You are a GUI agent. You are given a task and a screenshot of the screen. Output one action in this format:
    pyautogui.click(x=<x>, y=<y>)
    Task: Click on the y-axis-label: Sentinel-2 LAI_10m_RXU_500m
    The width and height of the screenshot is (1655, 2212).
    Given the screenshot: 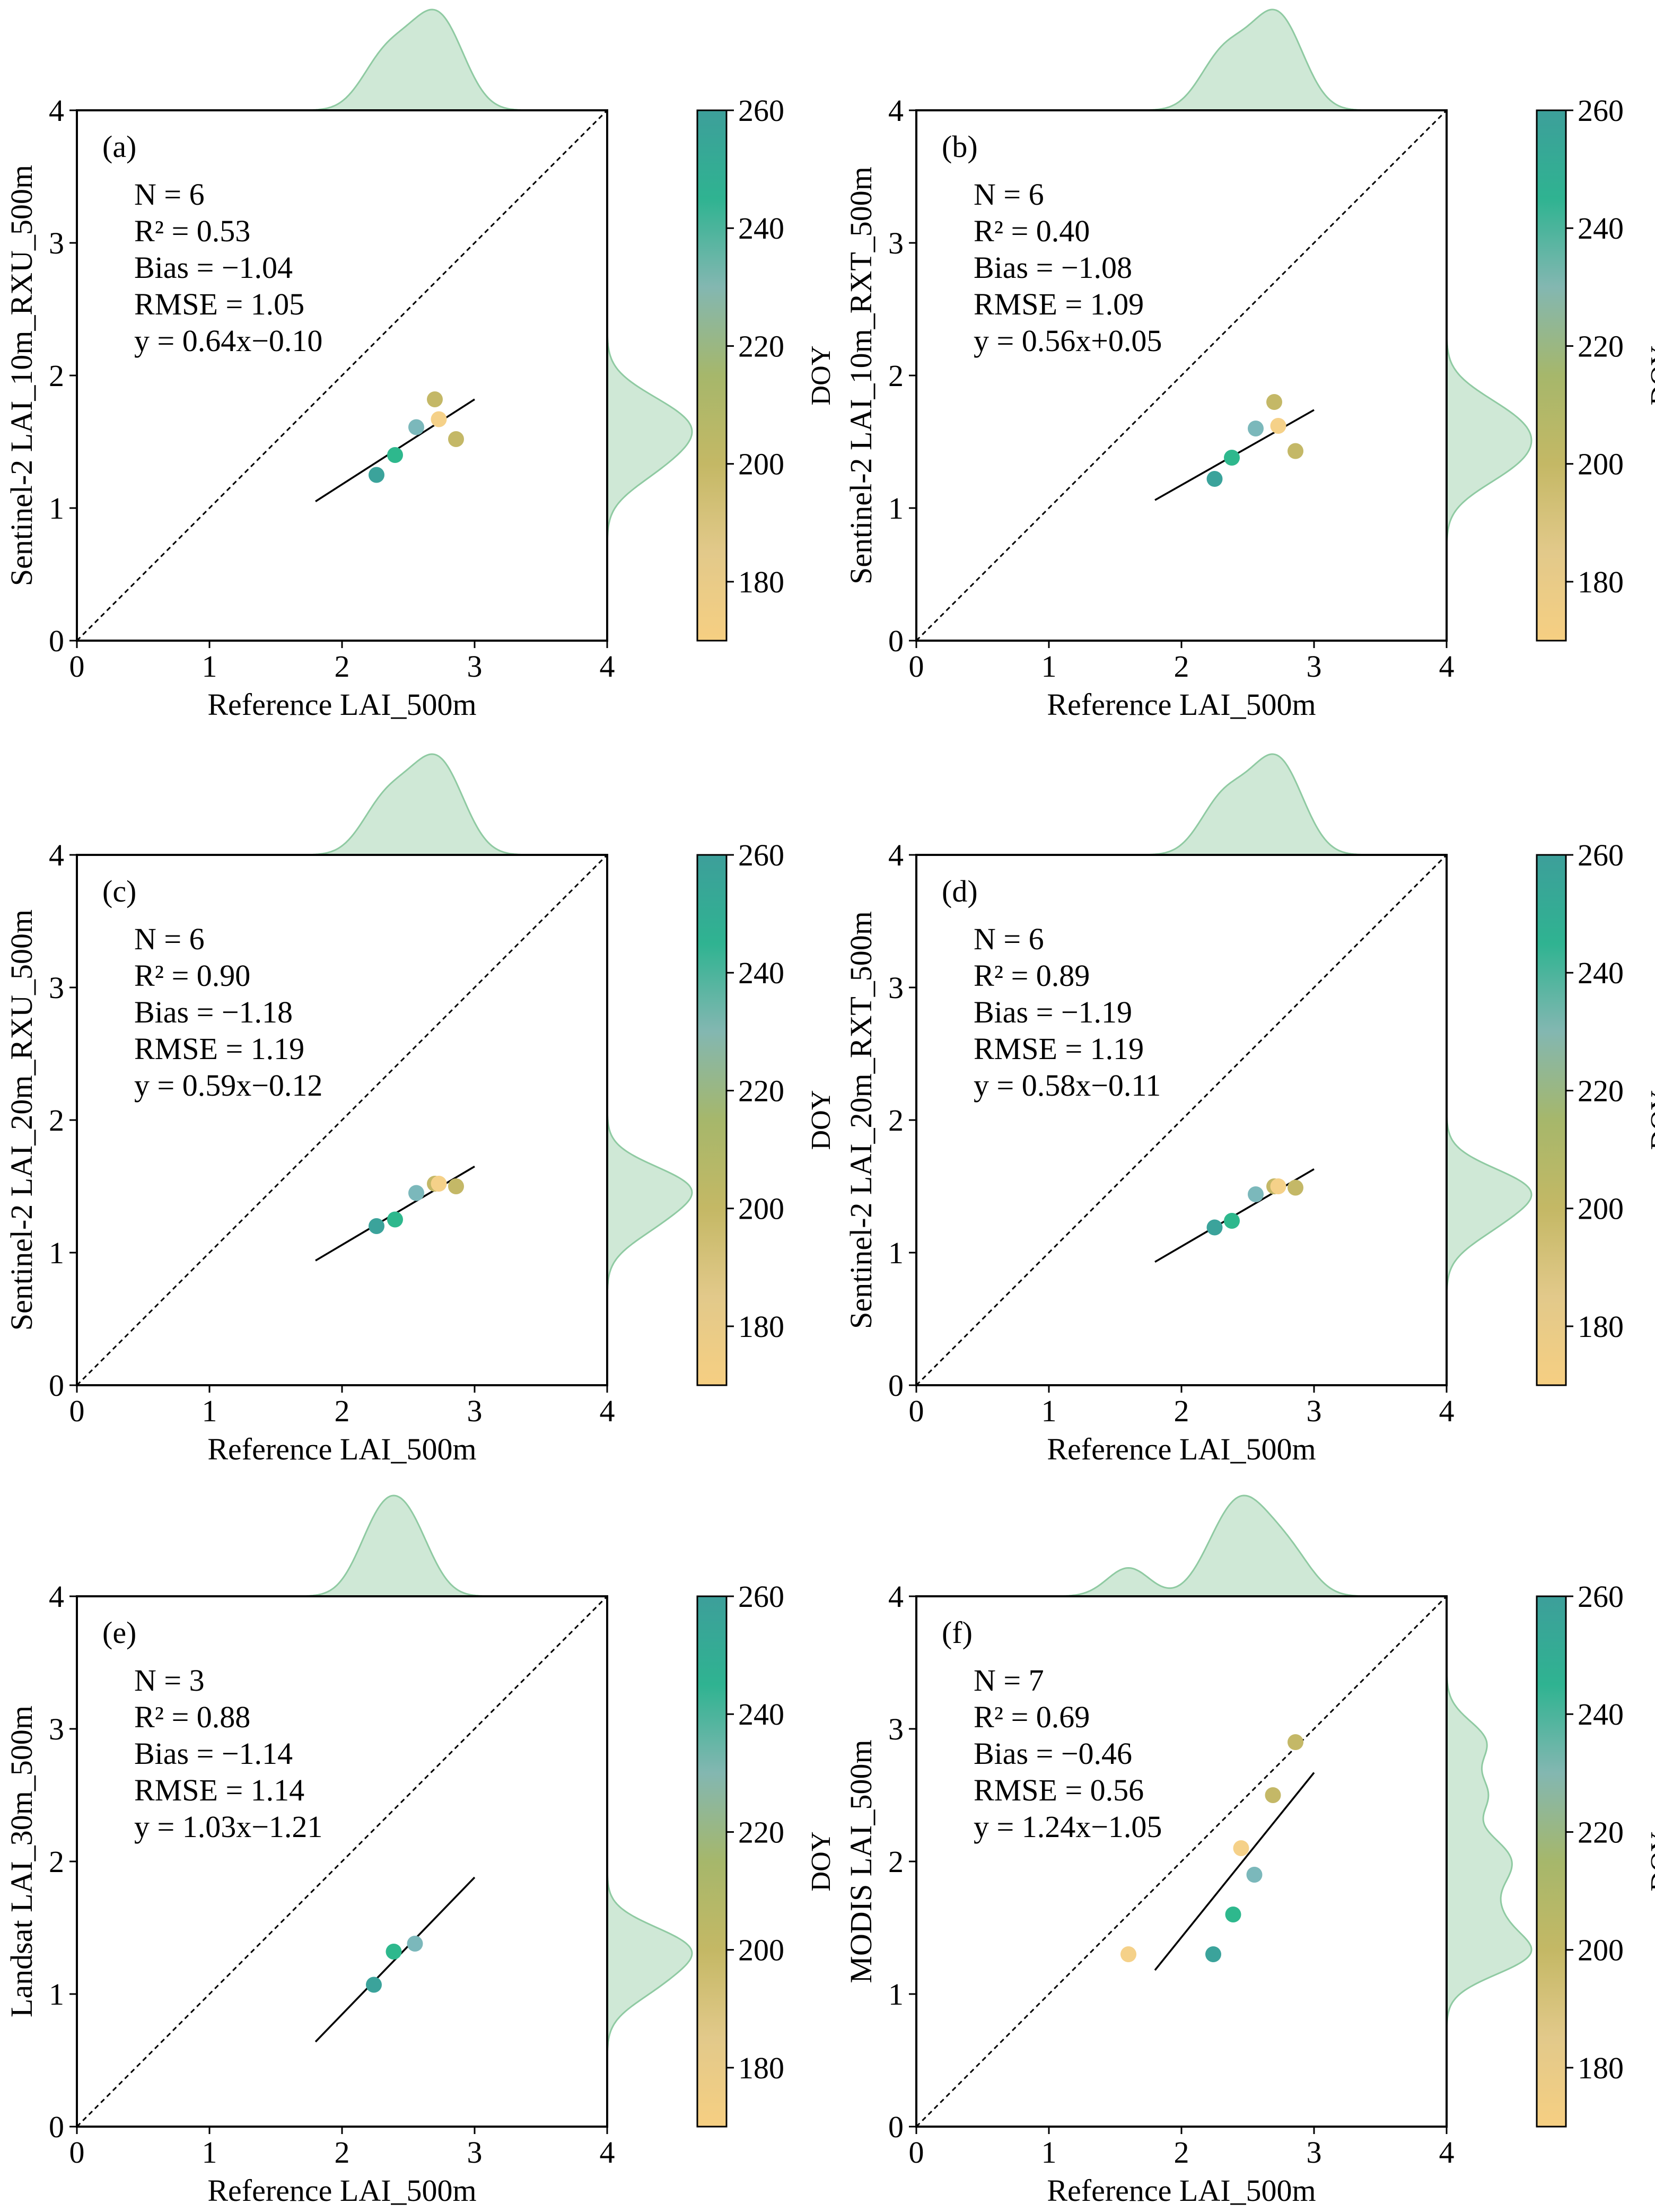 What is the action you would take?
    pyautogui.click(x=21, y=375)
    